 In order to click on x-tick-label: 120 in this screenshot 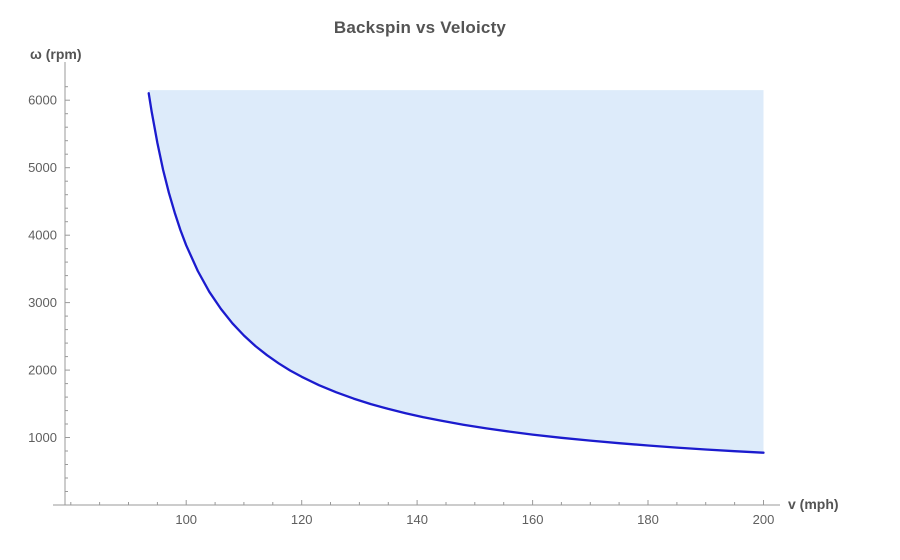, I will do `click(302, 519)`.